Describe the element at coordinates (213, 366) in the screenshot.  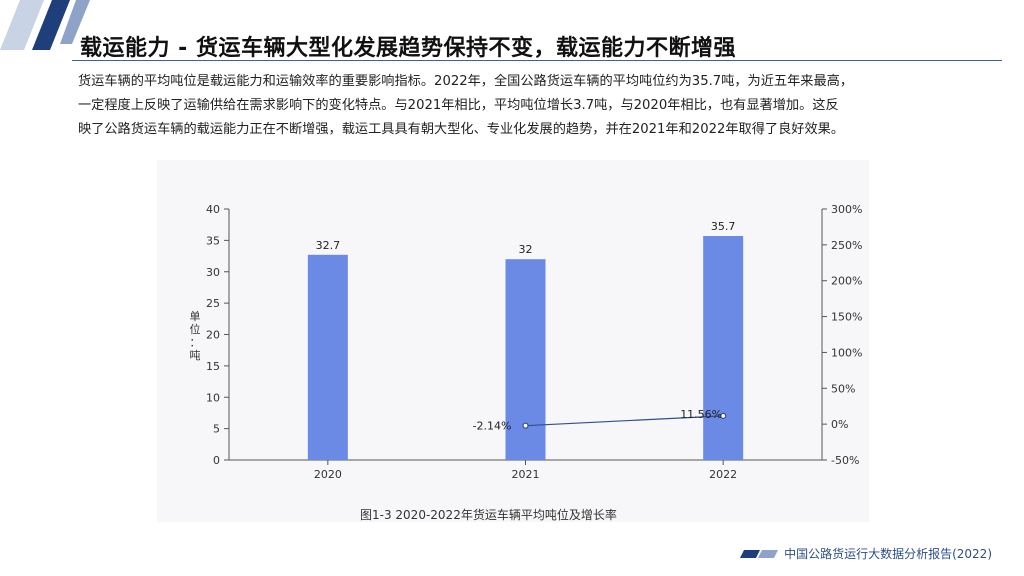
I see `y-left-tick-label: 15` at that location.